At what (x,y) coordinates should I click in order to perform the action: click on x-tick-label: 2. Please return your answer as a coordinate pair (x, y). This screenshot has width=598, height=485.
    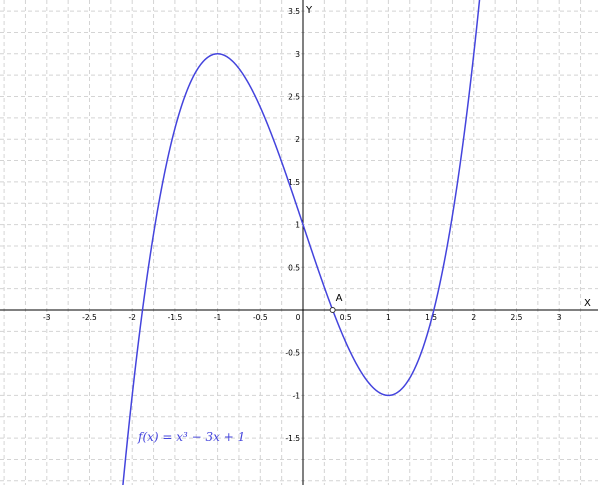
    Looking at the image, I should click on (473, 317).